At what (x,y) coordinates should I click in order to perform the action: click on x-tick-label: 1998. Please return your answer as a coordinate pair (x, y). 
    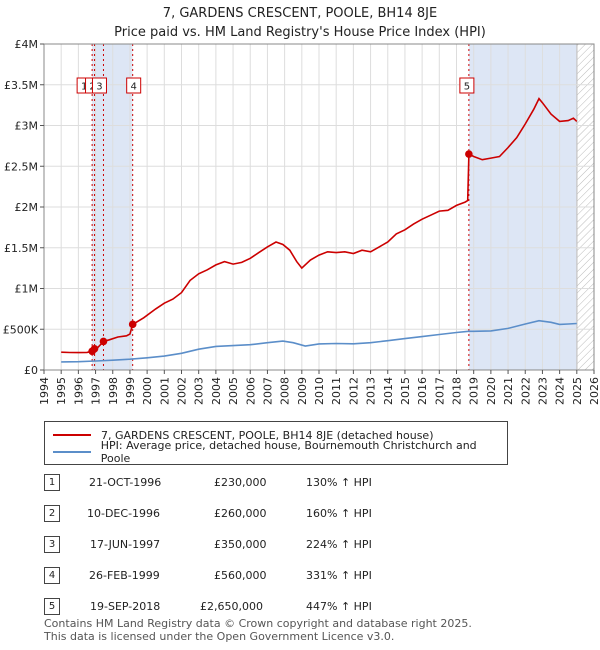
    Looking at the image, I should click on (113, 391).